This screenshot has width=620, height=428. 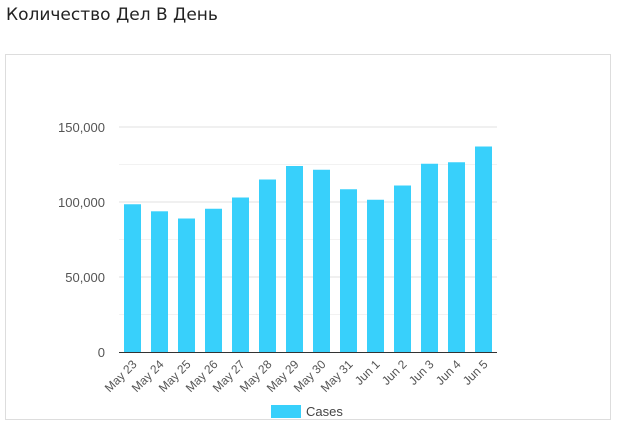 I want to click on x-tick-label-10: Jun 2, so click(x=394, y=372).